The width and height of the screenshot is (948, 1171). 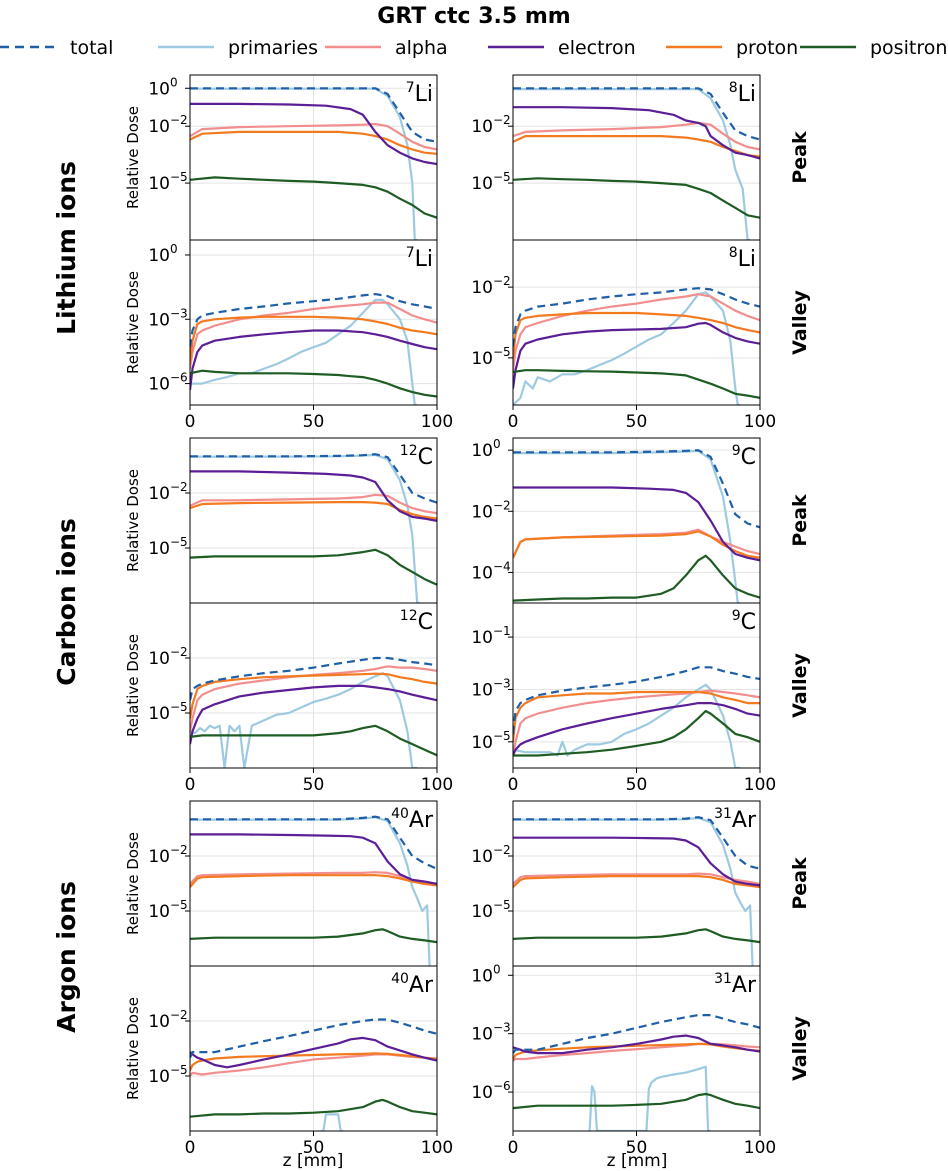 I want to click on isotope-label: 31Ar, so click(x=735, y=819).